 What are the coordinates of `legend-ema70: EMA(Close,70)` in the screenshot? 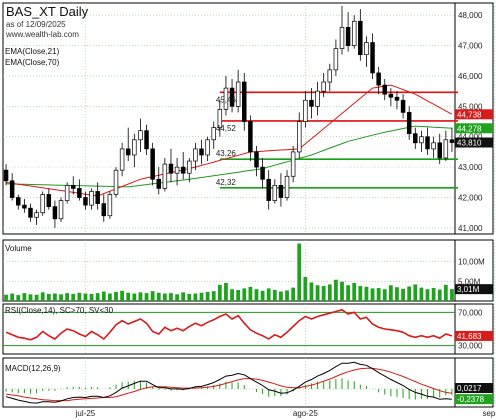 It's located at (32, 62).